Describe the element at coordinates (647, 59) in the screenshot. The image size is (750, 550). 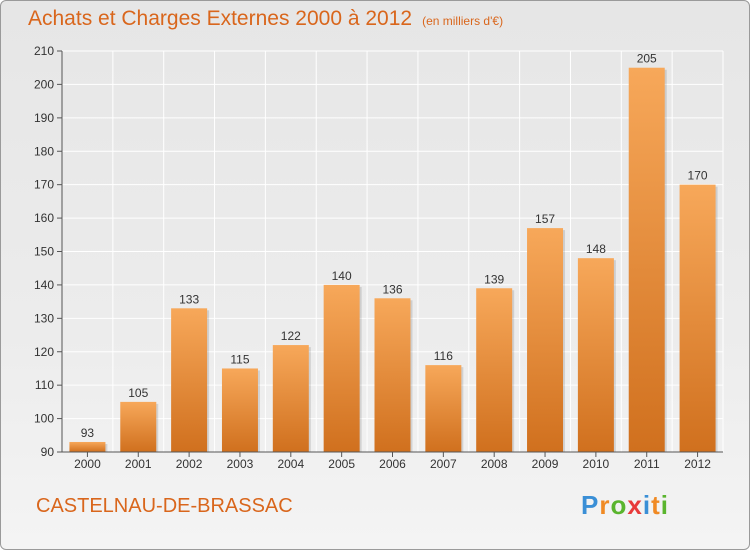
I see `bar-value-label: 205` at that location.